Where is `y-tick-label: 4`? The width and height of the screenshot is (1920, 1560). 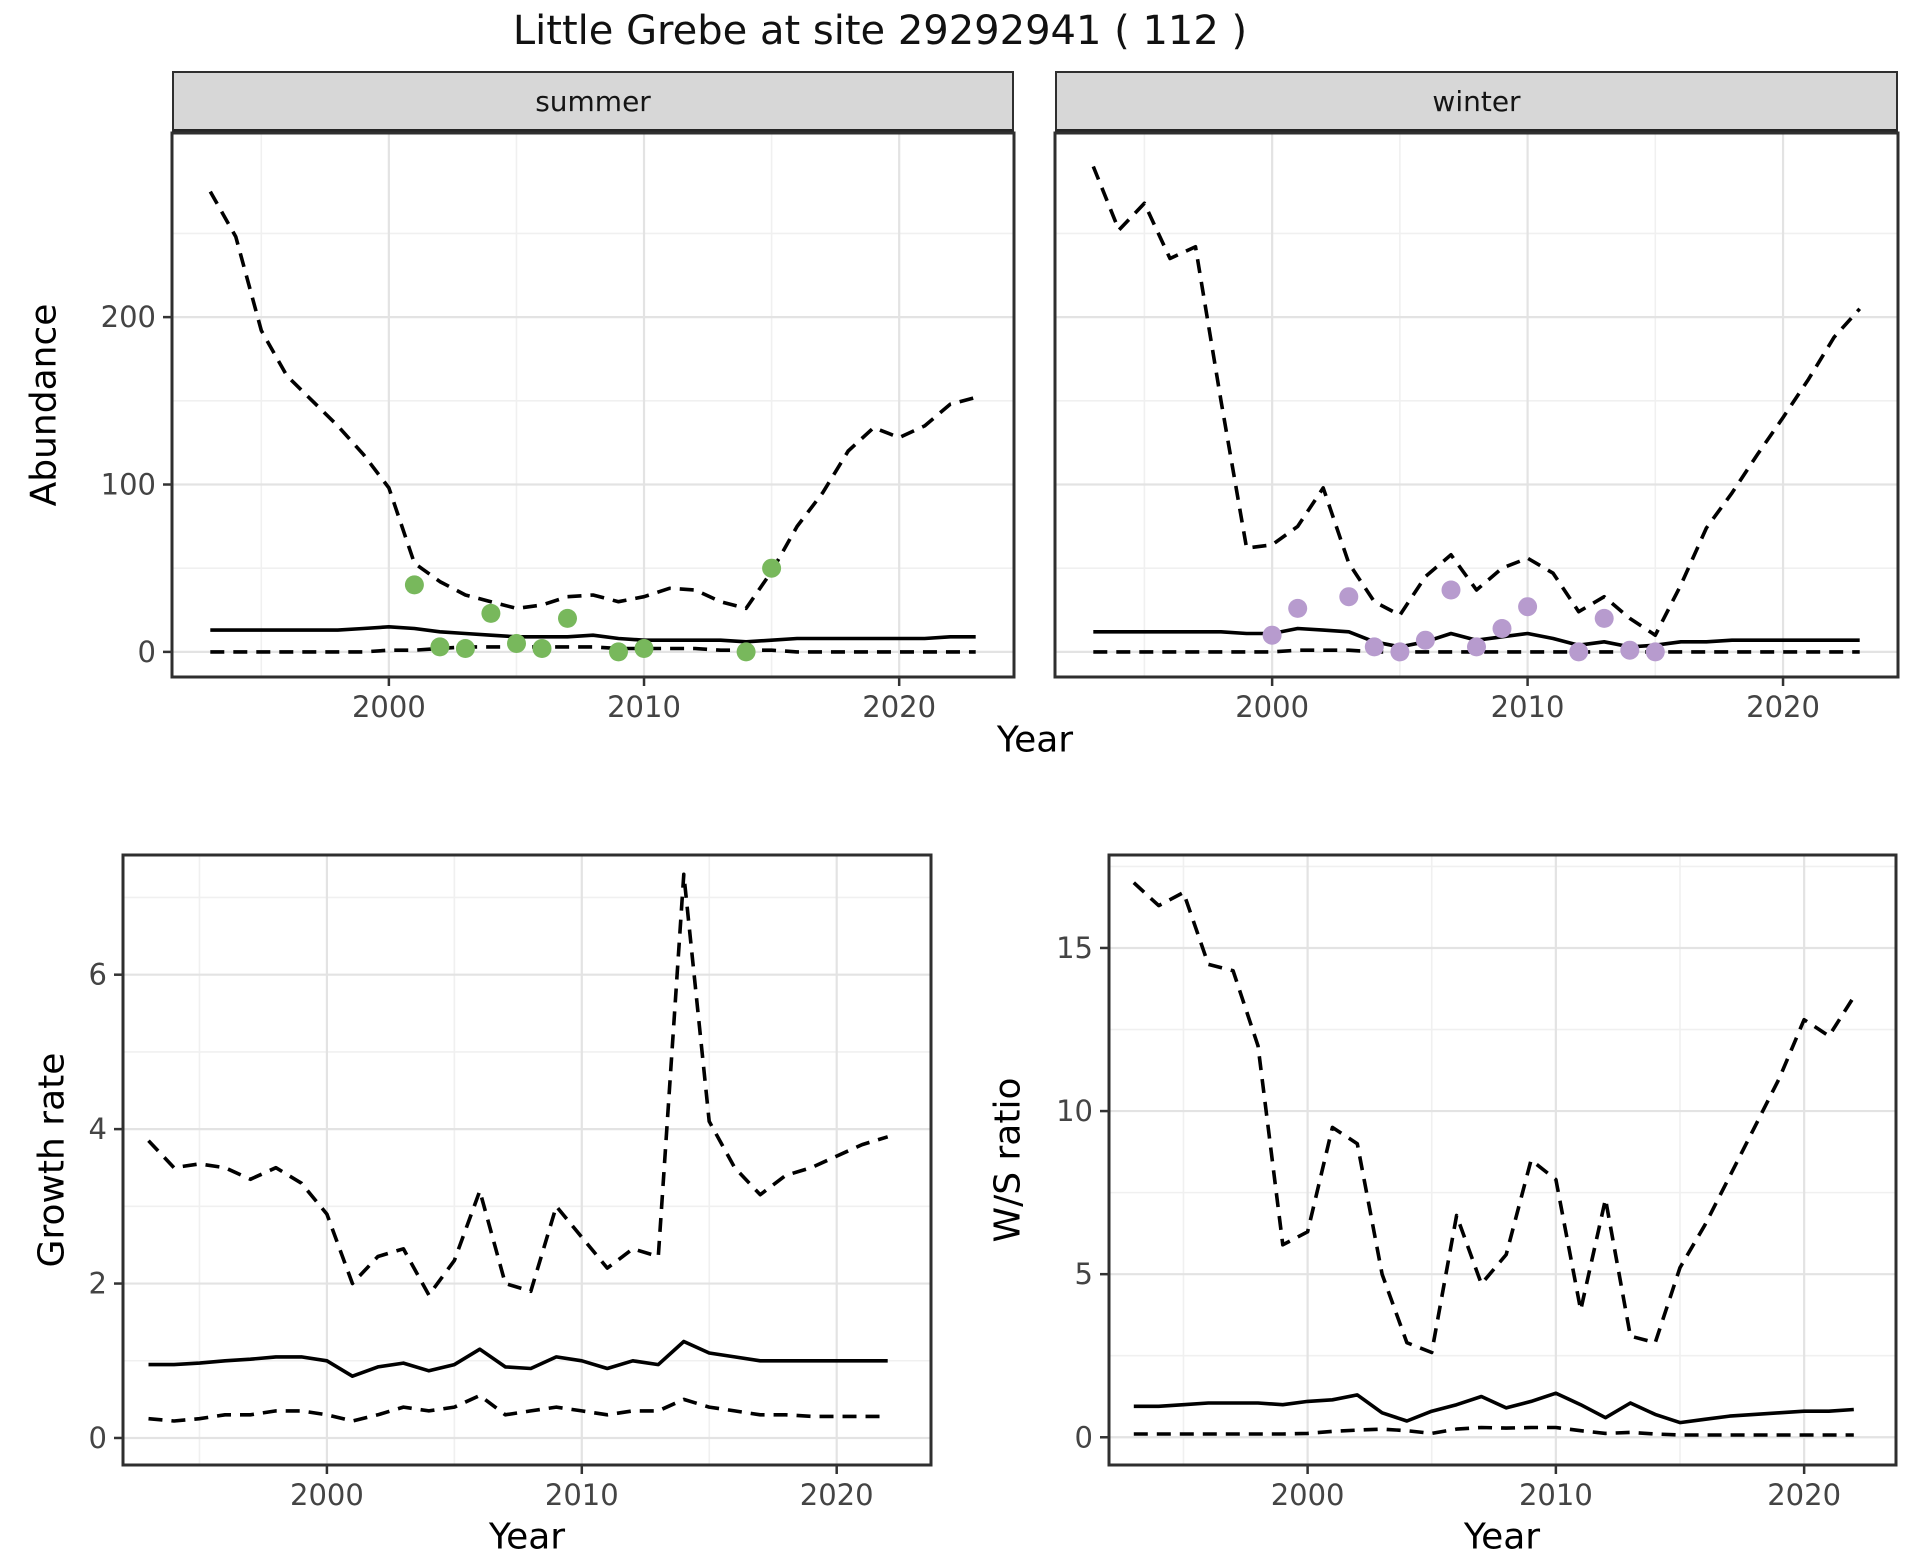
y-tick-label: 4 is located at coordinates (98, 1129).